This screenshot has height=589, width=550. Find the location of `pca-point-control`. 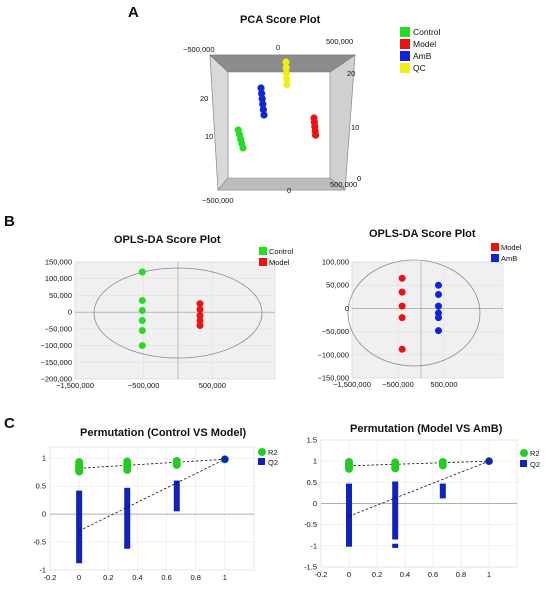

pca-point-control is located at coordinates (238, 130).